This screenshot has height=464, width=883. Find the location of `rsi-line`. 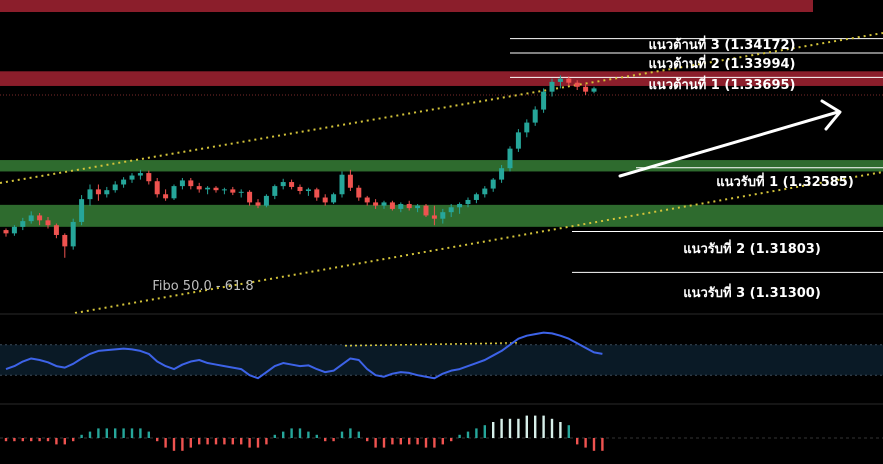

rsi-line is located at coordinates (304, 355).